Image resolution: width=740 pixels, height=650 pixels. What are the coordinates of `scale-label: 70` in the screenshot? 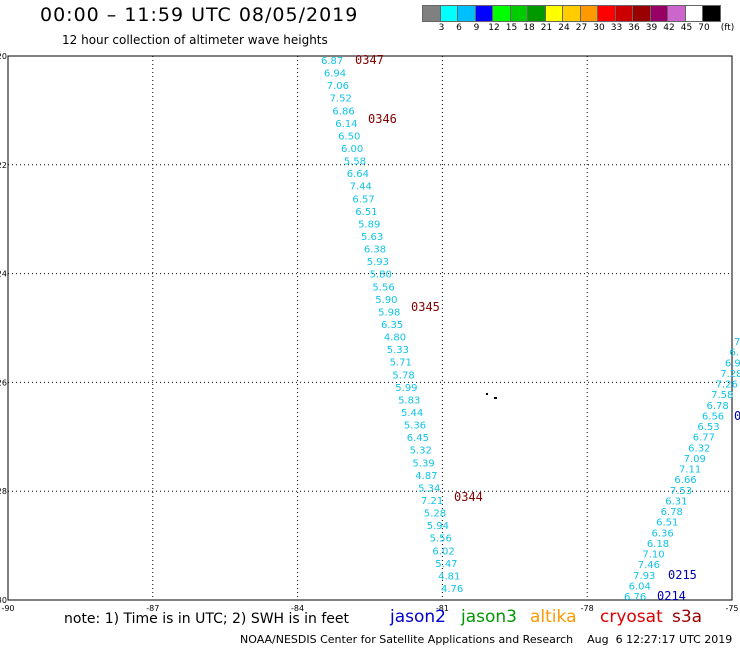 It's located at (704, 28).